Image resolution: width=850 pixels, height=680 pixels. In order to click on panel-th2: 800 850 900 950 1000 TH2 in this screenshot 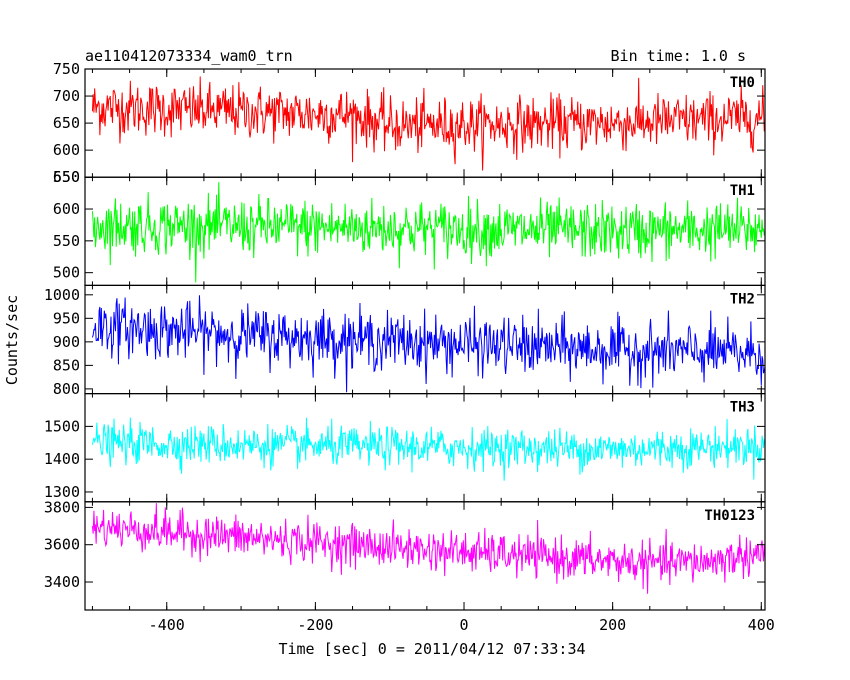, I will do `click(405, 341)`.